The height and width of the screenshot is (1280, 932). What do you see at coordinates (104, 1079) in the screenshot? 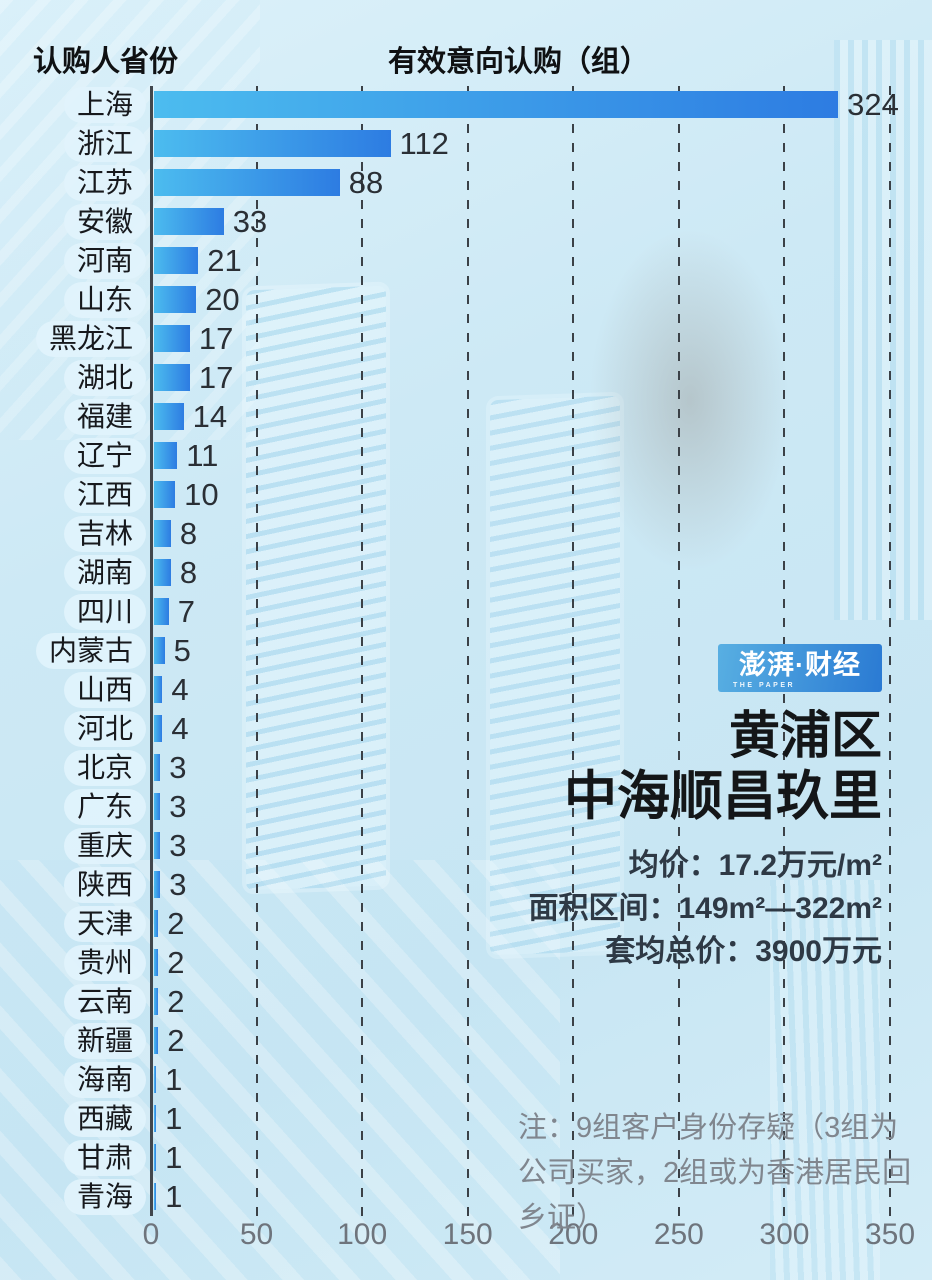
I see `province-pill: 海南` at bounding box center [104, 1079].